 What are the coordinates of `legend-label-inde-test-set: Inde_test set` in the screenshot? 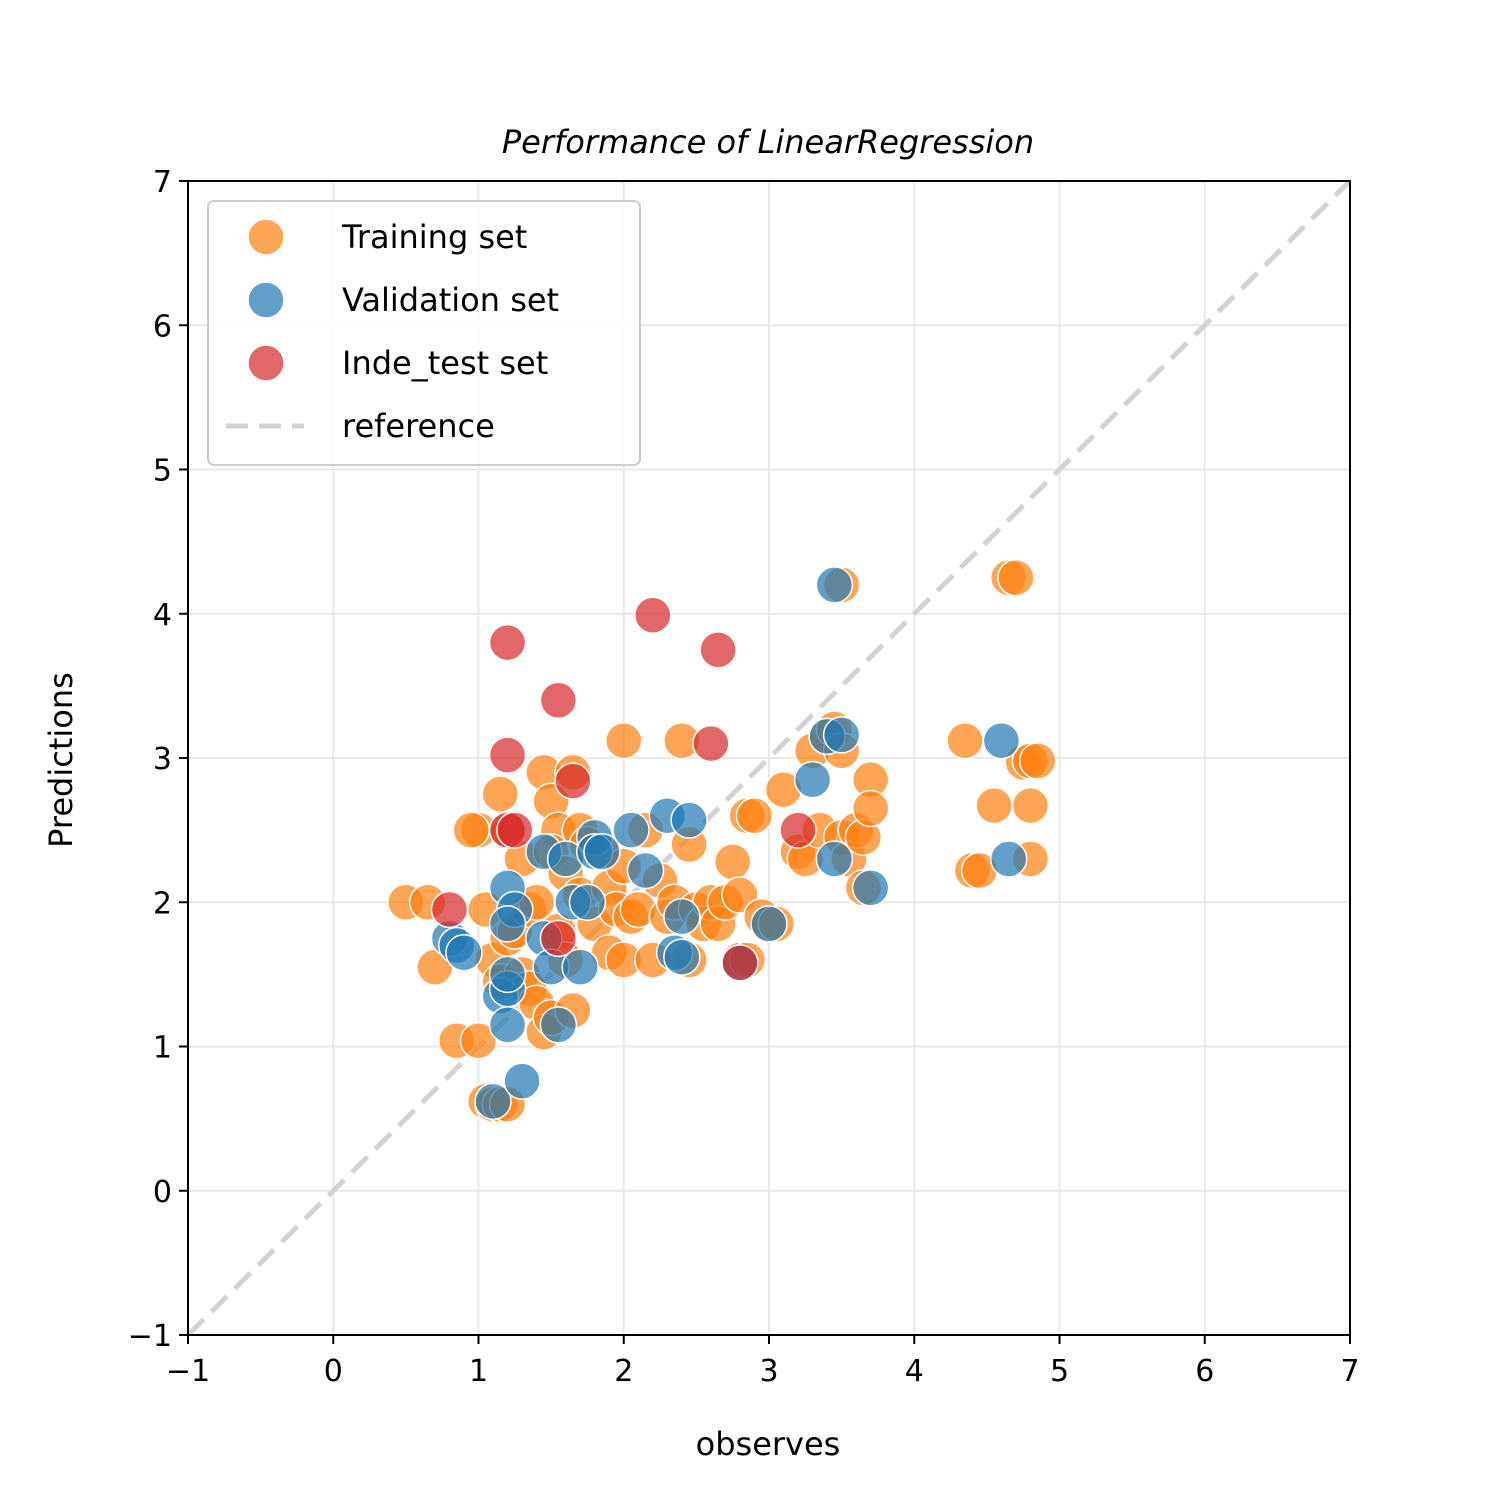 It's located at (445, 363).